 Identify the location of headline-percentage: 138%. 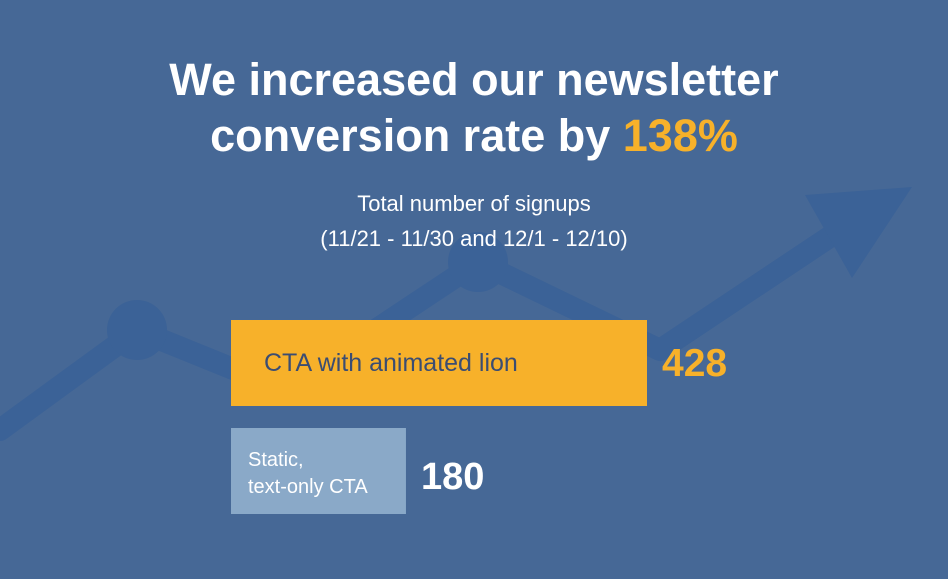
(680, 135).